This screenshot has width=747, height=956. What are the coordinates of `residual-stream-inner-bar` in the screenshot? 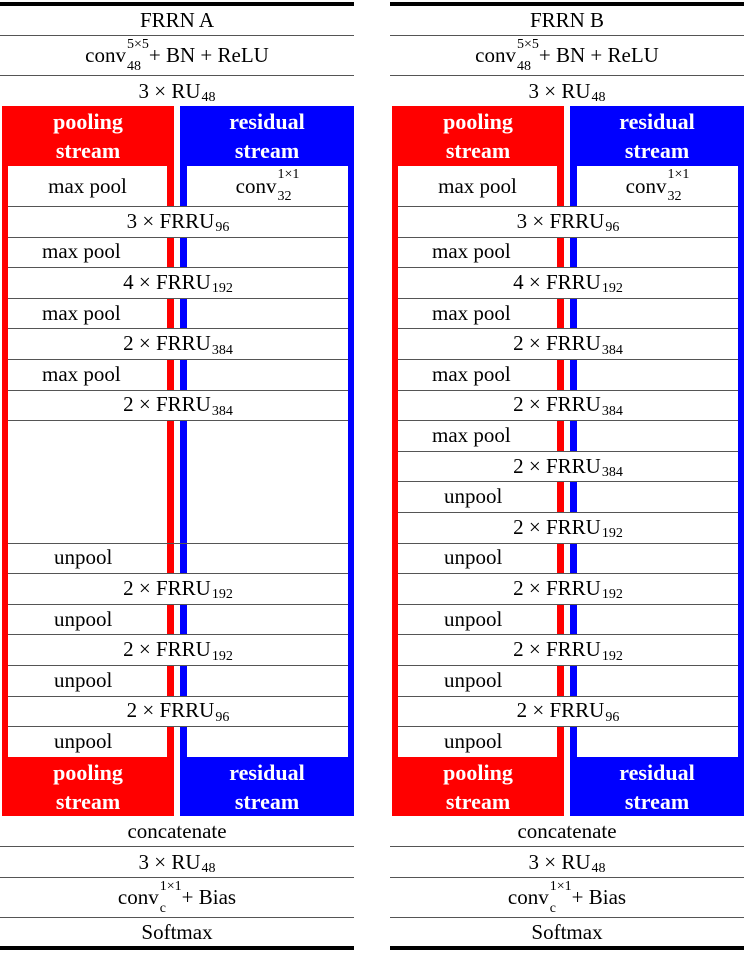 It's located at (183, 461).